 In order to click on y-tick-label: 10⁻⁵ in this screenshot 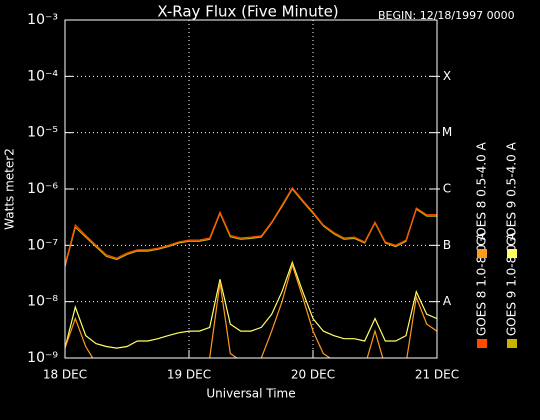, I will do `click(42, 133)`.